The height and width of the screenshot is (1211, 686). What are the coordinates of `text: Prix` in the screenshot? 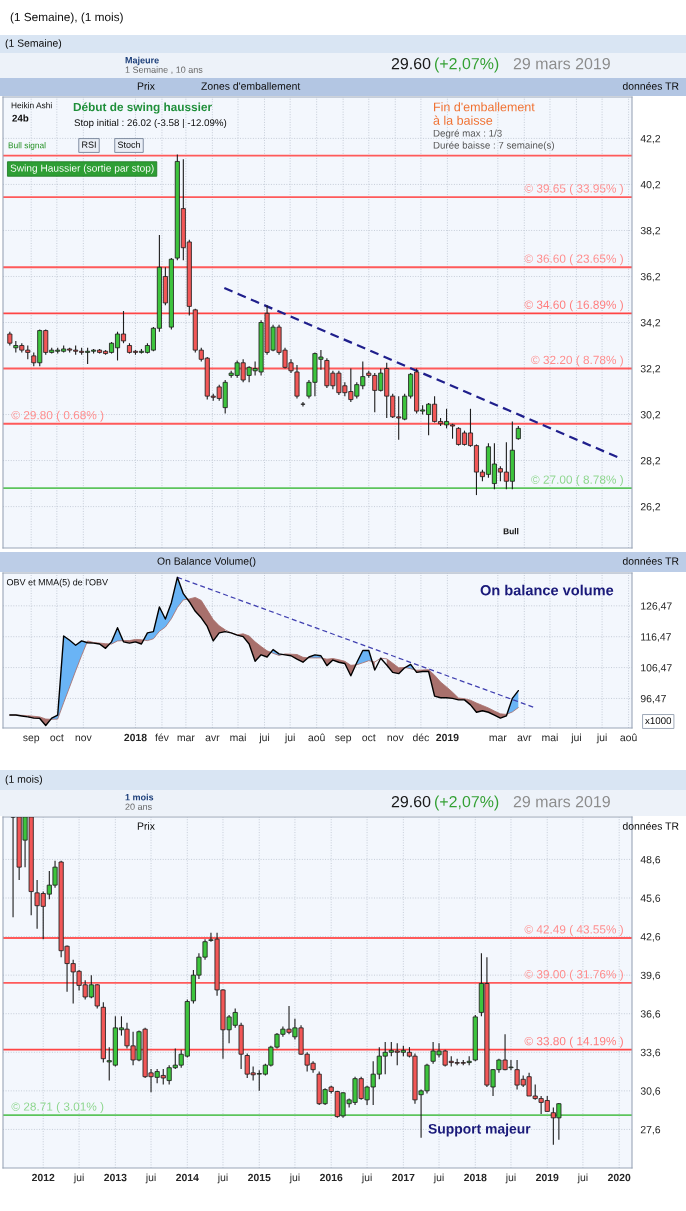 It's located at (146, 86).